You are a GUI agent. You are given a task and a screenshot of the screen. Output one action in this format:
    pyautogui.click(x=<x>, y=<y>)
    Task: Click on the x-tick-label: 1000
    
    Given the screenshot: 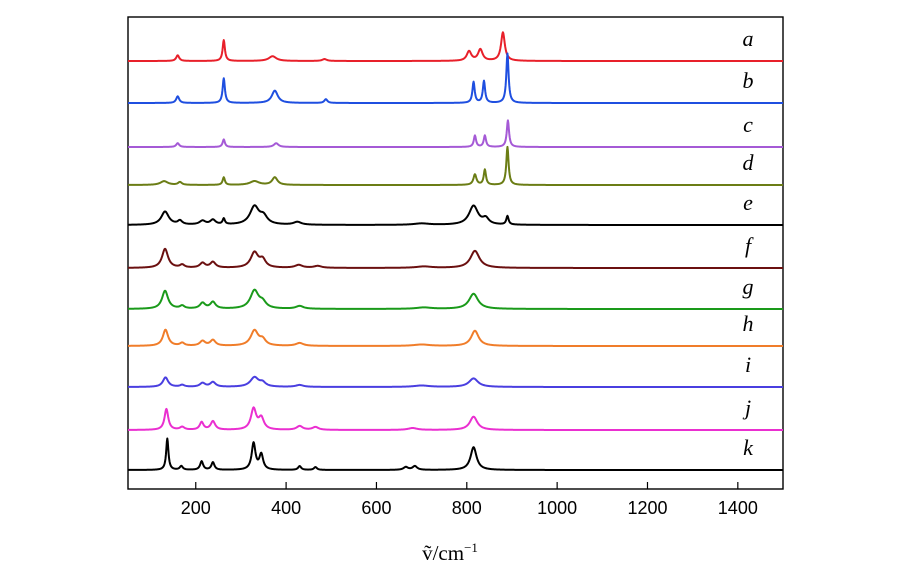 What is the action you would take?
    pyautogui.click(x=557, y=508)
    